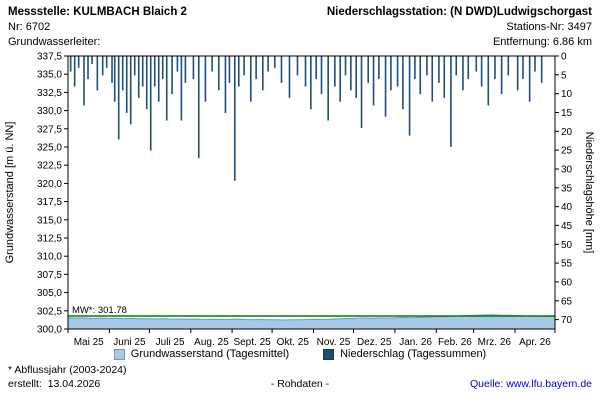 Image resolution: width=600 pixels, height=400 pixels. Describe the element at coordinates (589, 193) in the screenshot. I see `y-right-axis-title: Niederschlagshöhe [mm]` at that location.